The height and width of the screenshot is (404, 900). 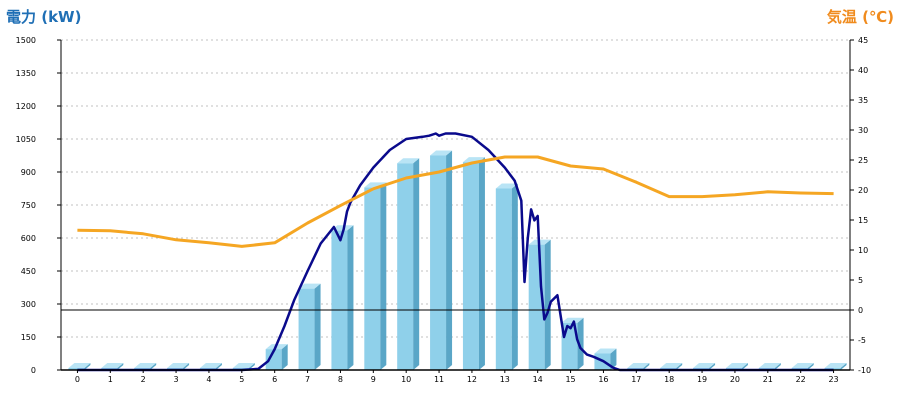 What do you see at coordinates (340, 379) in the screenshot?
I see `x-tick-label: 8` at bounding box center [340, 379].